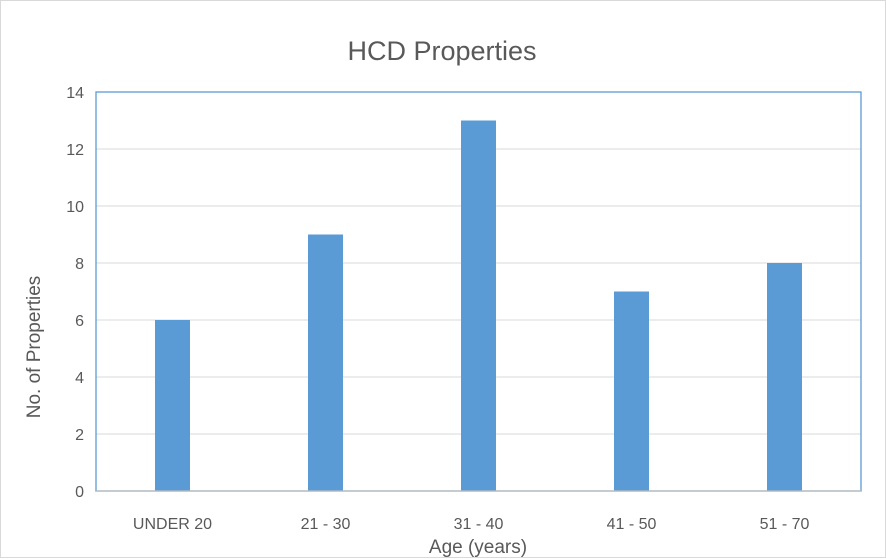 The height and width of the screenshot is (559, 886). Describe the element at coordinates (172, 524) in the screenshot. I see `x-tick-label: UNDER 20` at that location.